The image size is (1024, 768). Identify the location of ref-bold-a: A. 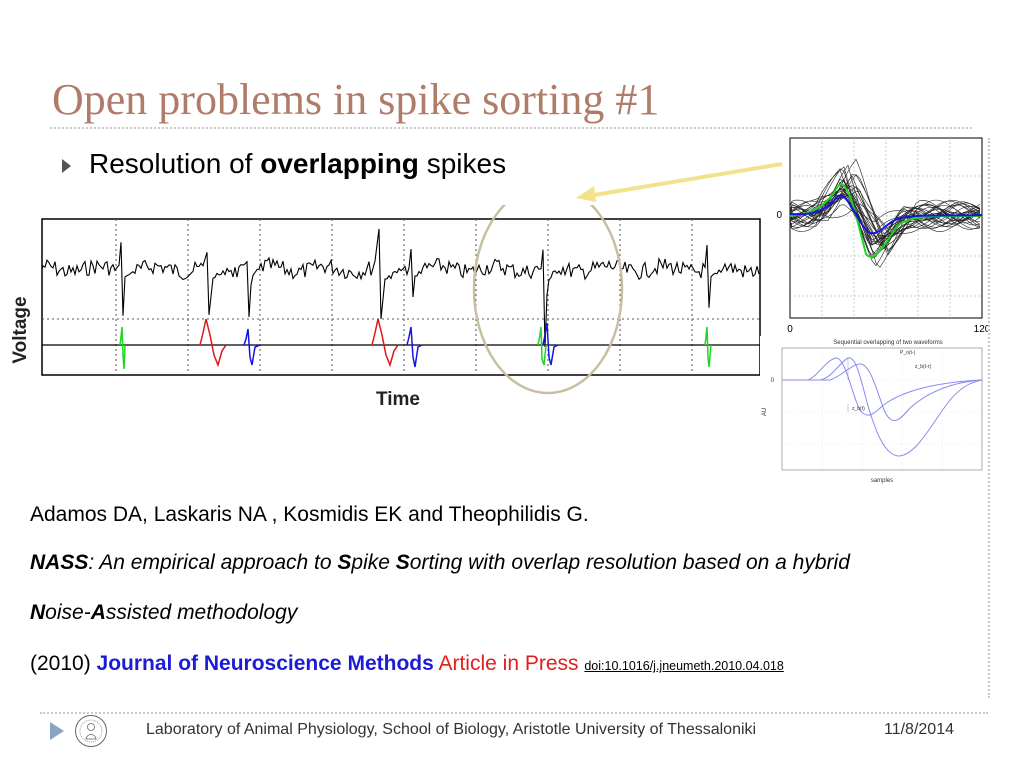
(98, 612).